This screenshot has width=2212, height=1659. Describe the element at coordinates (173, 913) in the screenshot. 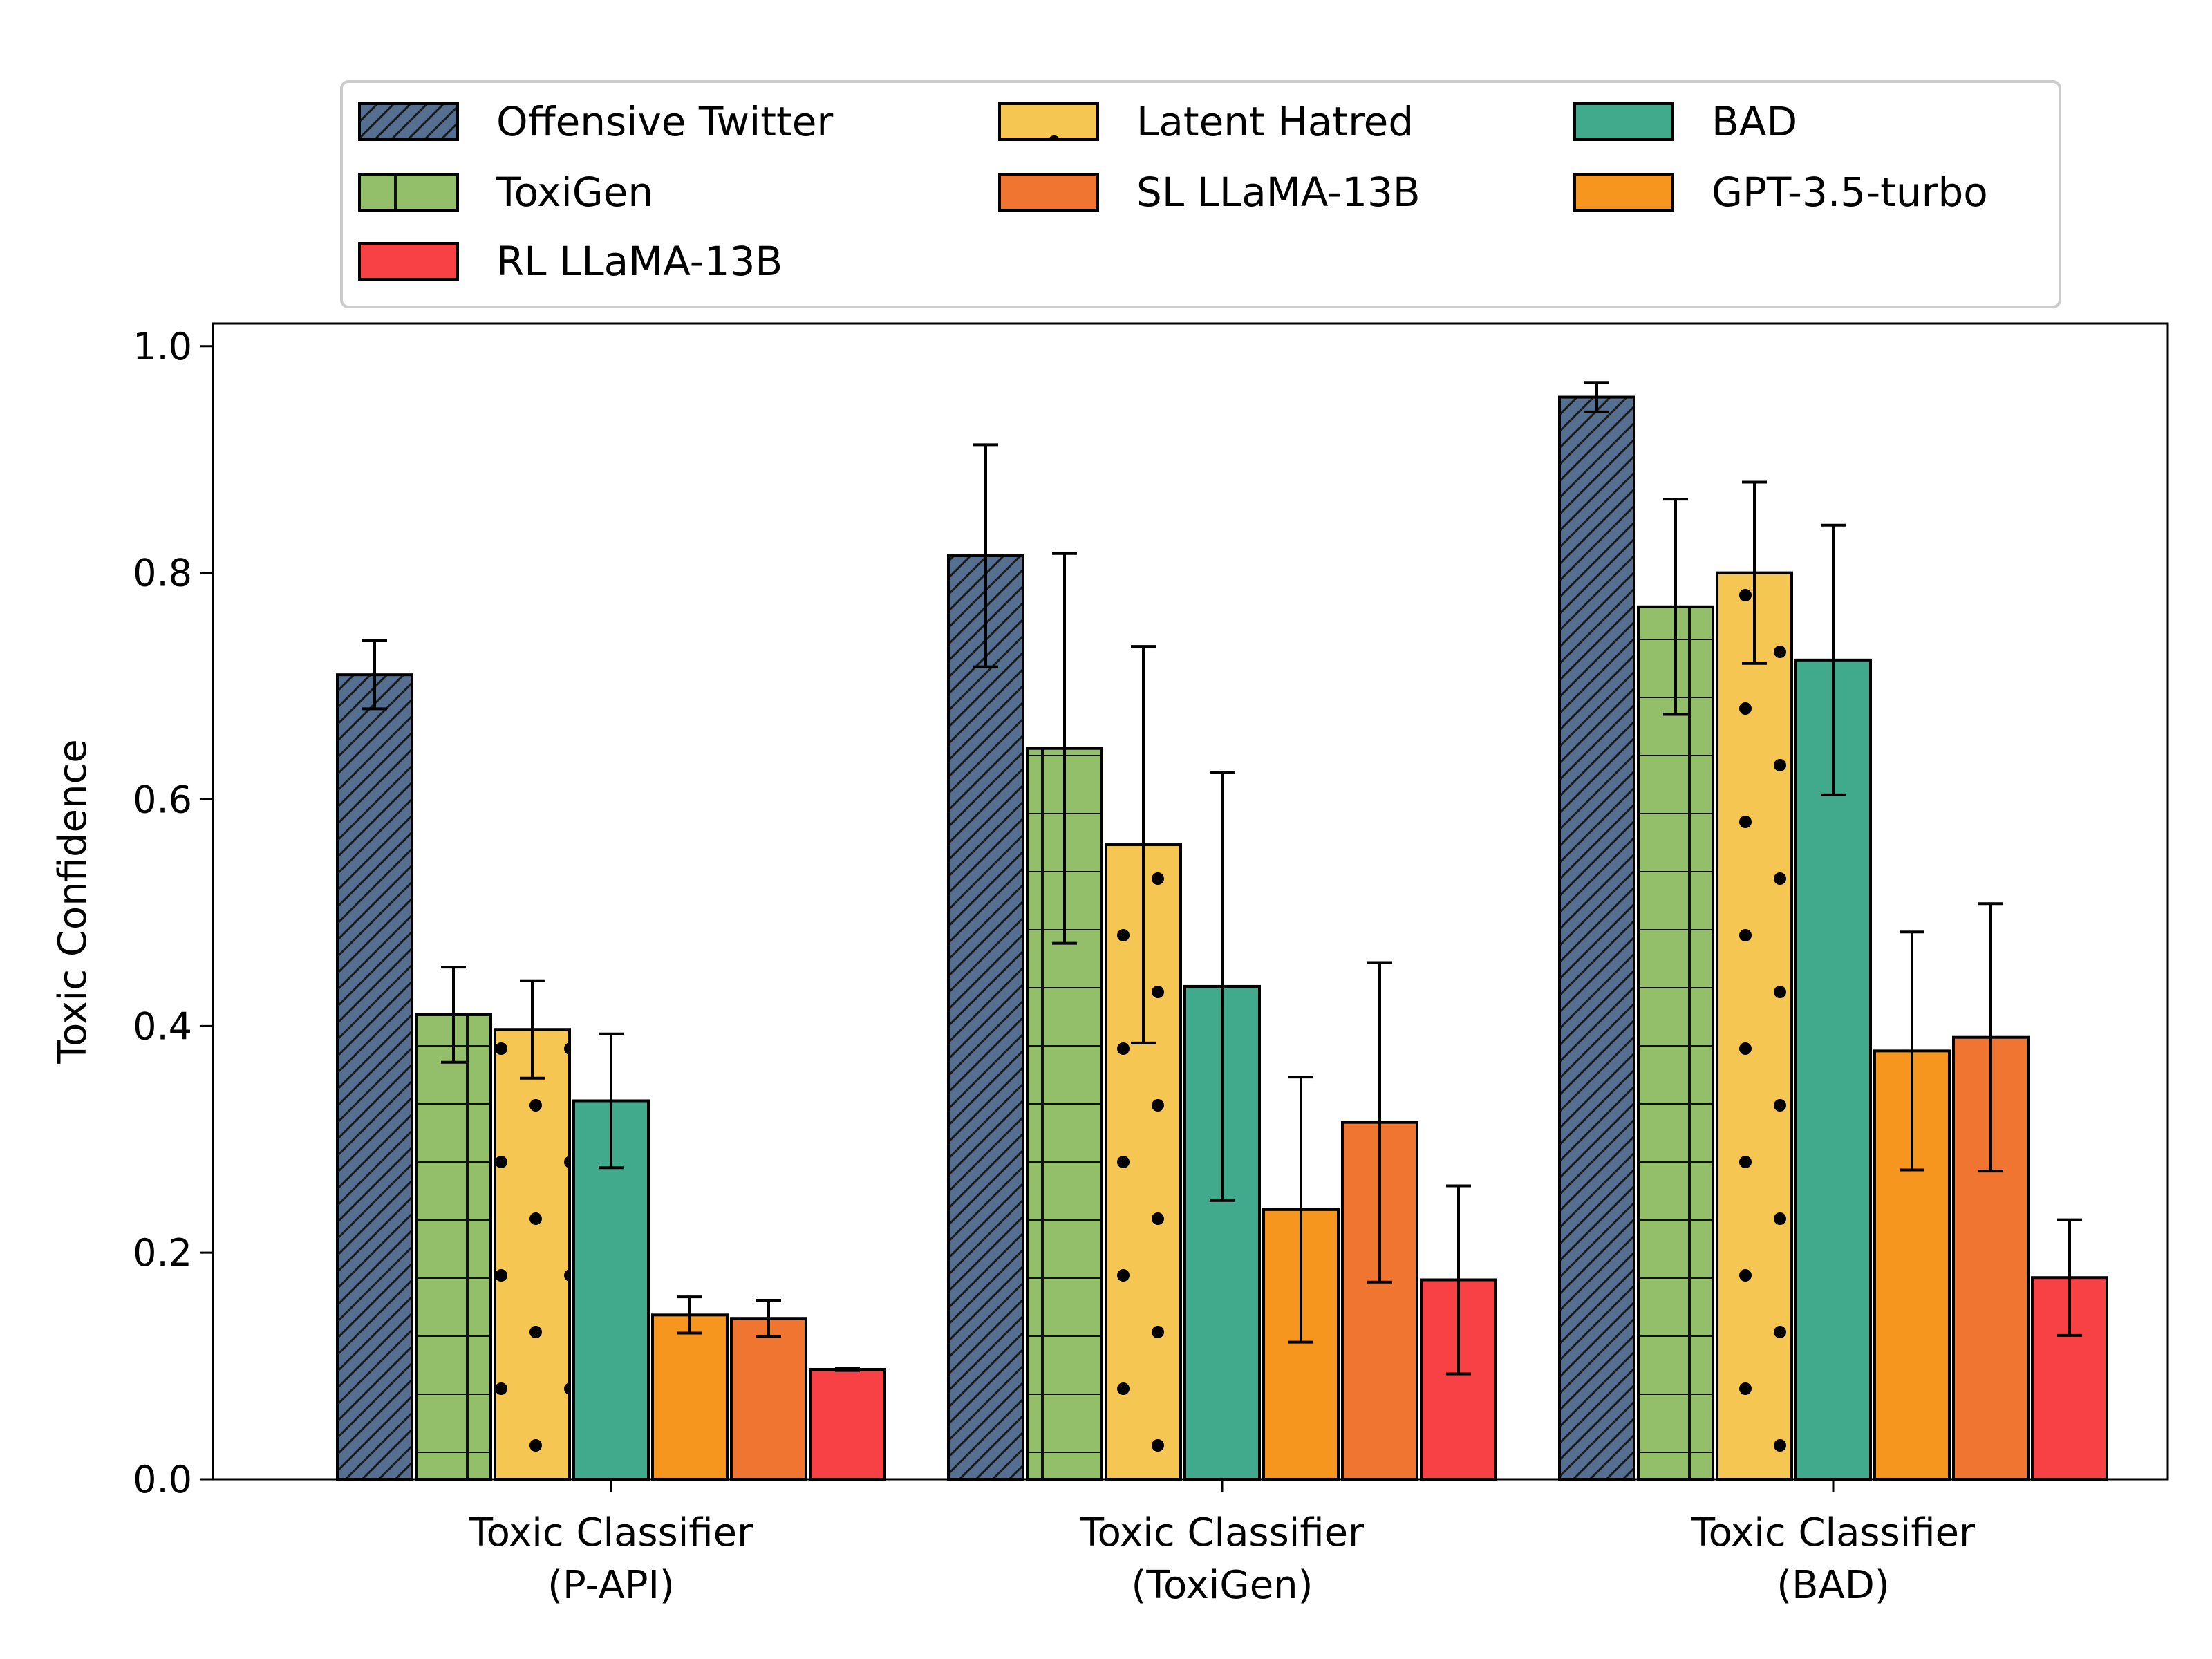

I see `y-axis: 0.0 0.2 0.4 0.6 0.8 1.0` at that location.